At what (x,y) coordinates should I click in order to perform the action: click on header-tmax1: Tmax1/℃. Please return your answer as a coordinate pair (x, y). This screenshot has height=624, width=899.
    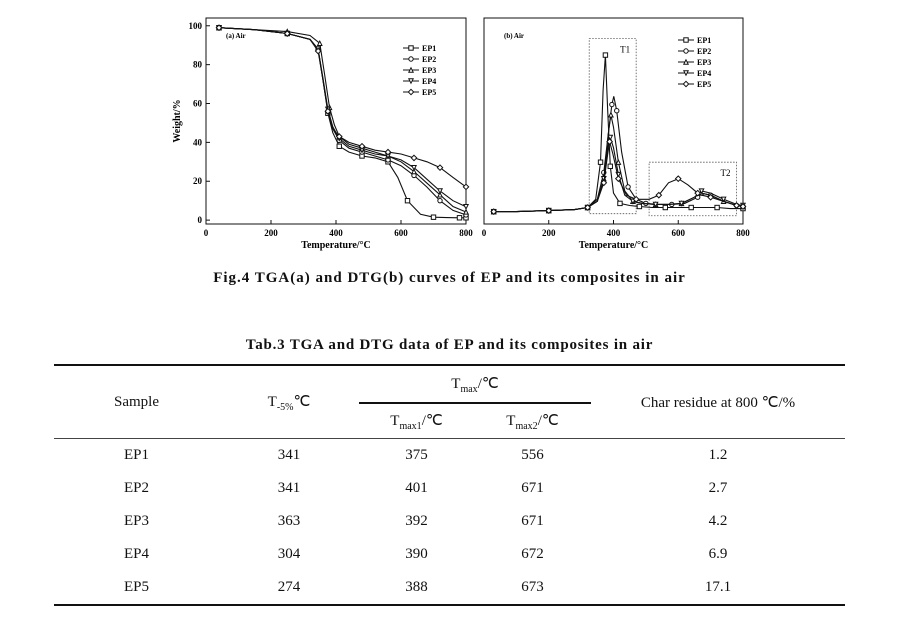
    Looking at the image, I should click on (416, 421).